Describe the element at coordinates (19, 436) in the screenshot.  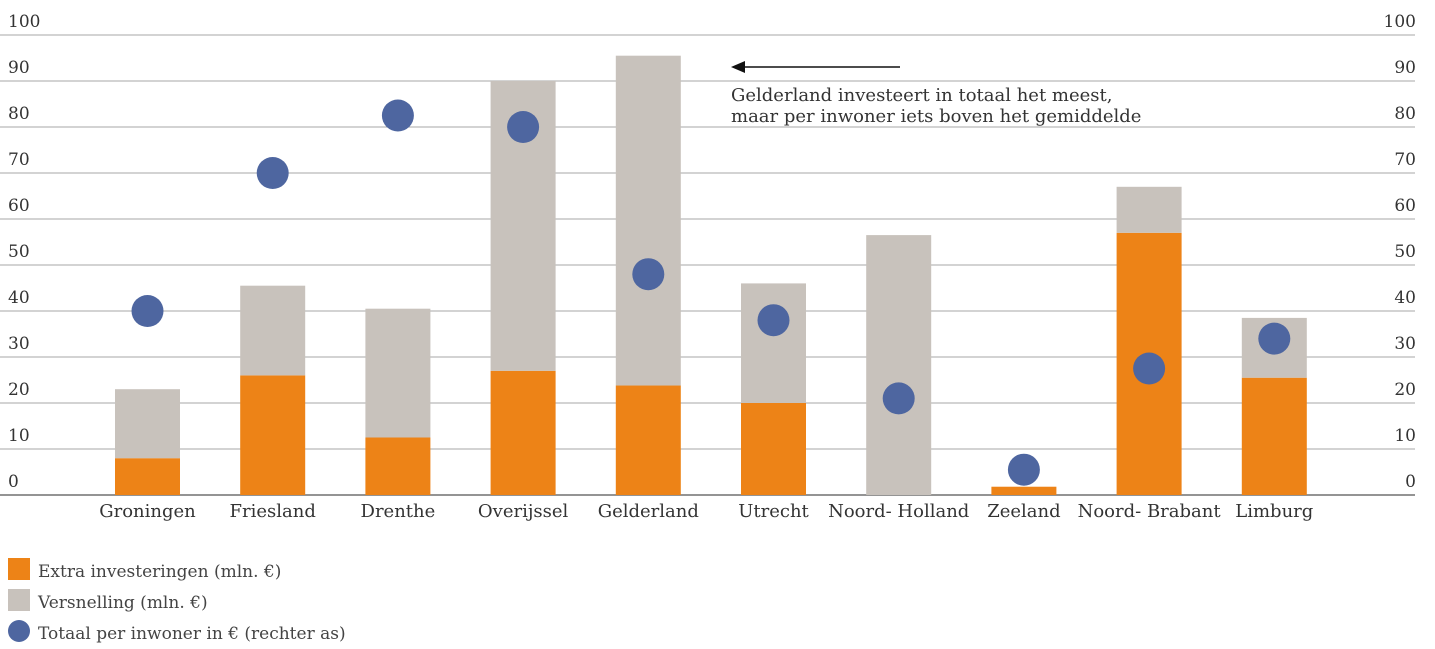
I see `left-tick-label: 10` at that location.